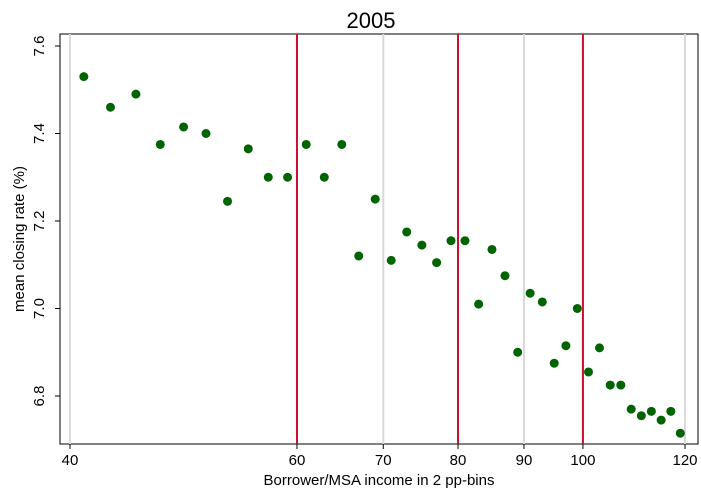  I want to click on y-tick-label: 6.8, so click(39, 396).